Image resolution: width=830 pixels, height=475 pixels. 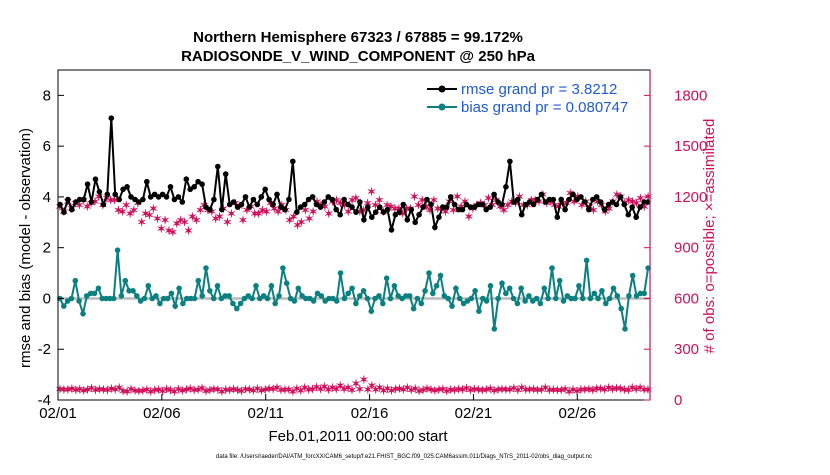 What do you see at coordinates (690, 146) in the screenshot?
I see `y-tick-label-right: 1500` at bounding box center [690, 146].